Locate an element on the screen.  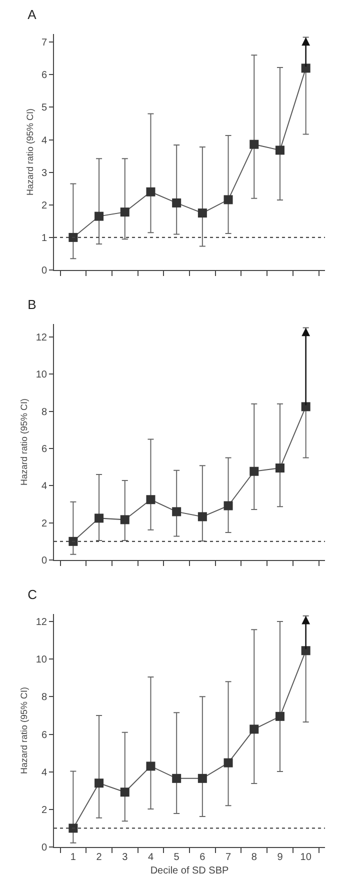
x-tick-label: 5 is located at coordinates (177, 857).